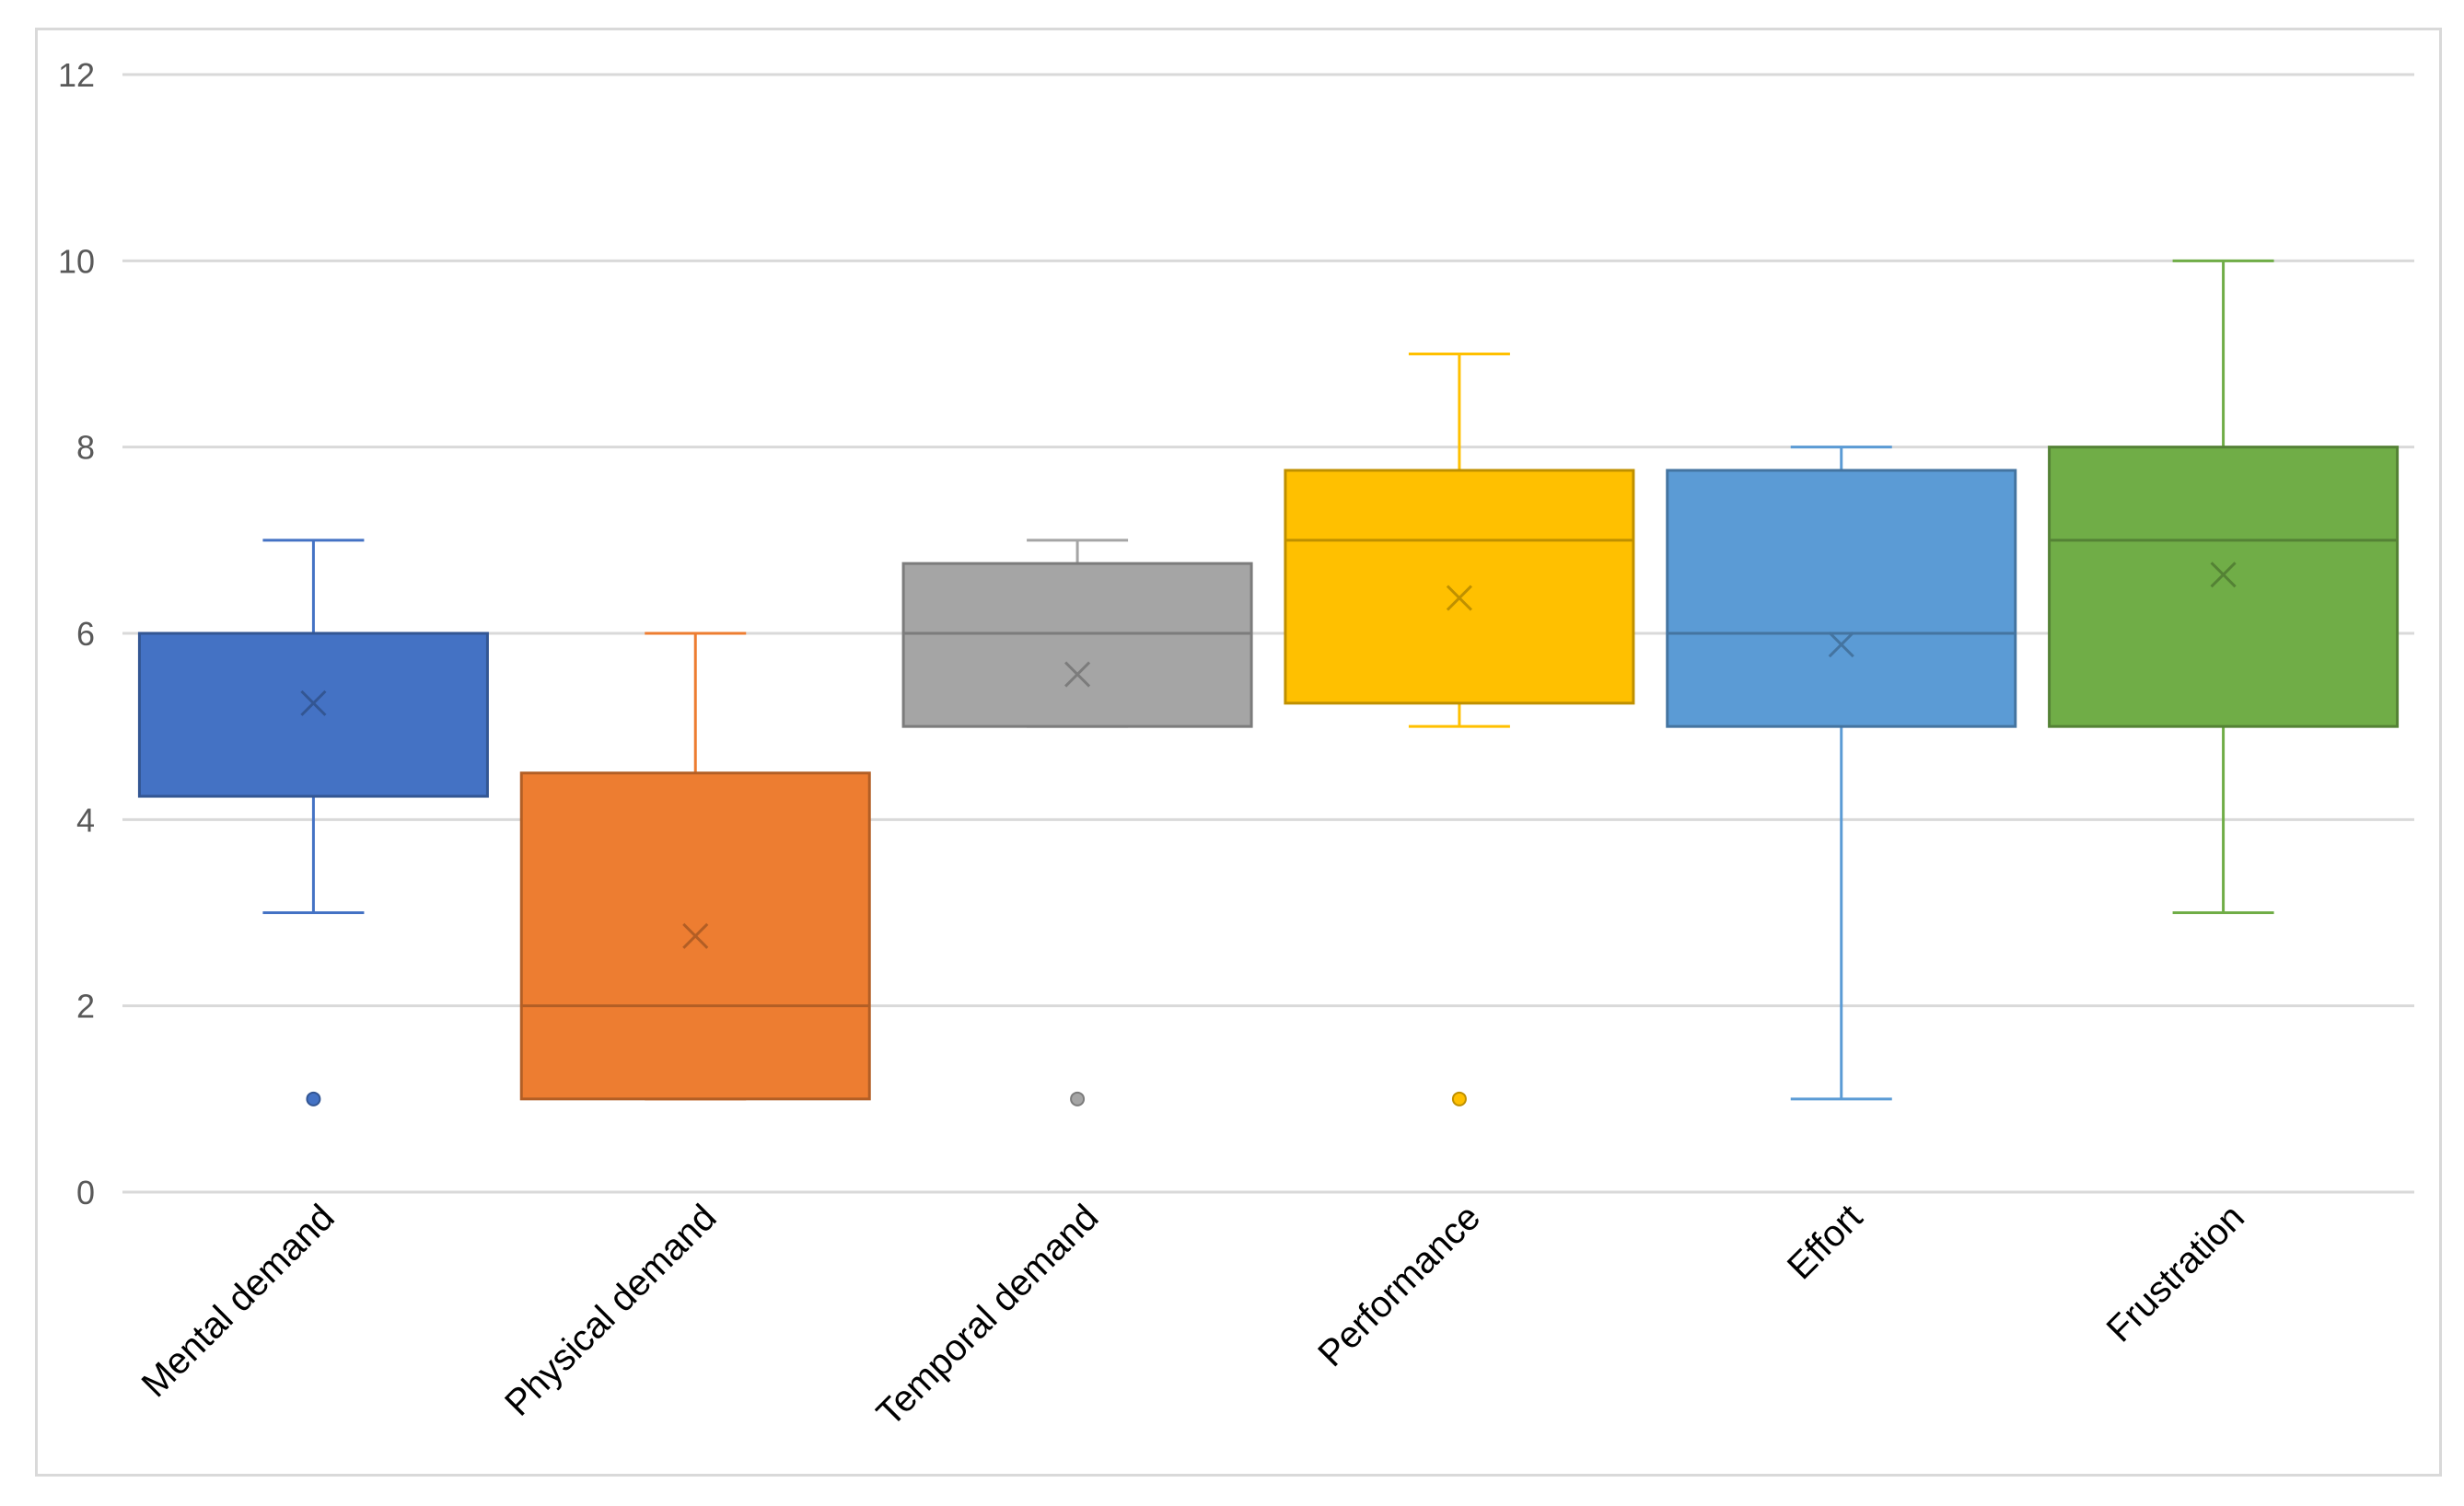 The height and width of the screenshot is (1506, 2464). What do you see at coordinates (695, 866) in the screenshot?
I see `box-physical-demand` at bounding box center [695, 866].